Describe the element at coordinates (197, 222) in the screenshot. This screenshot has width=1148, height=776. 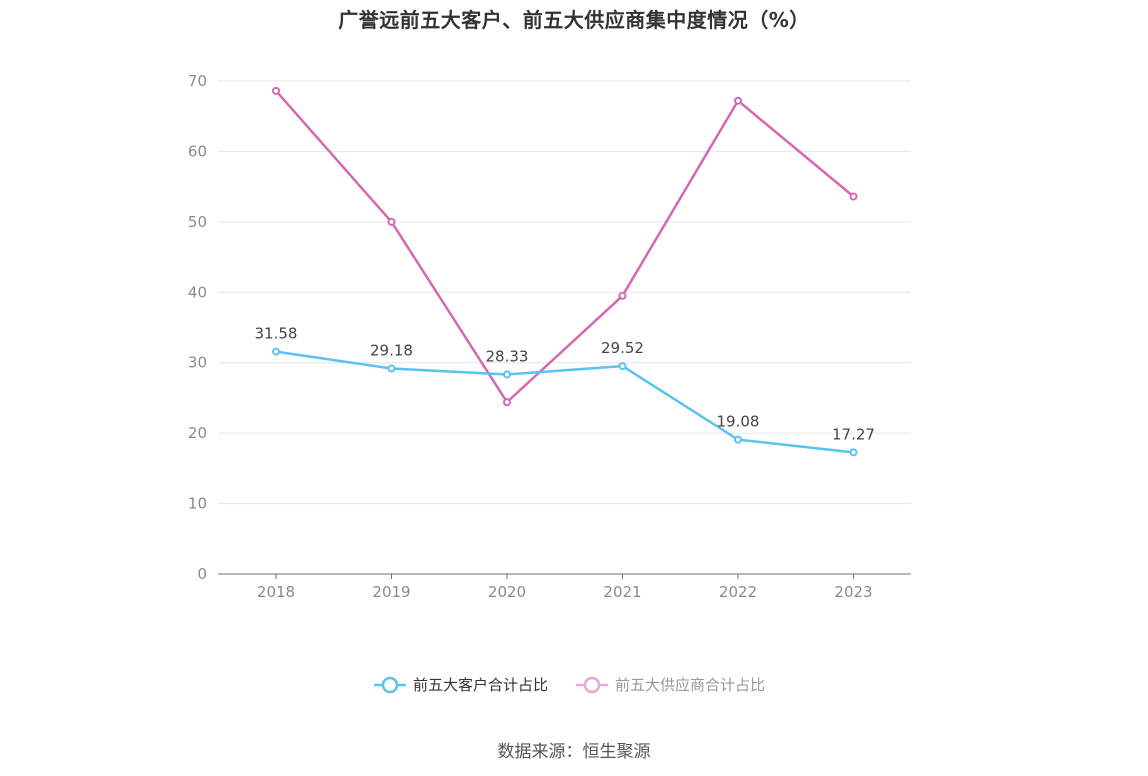
I see `y-tick-label: 50` at that location.